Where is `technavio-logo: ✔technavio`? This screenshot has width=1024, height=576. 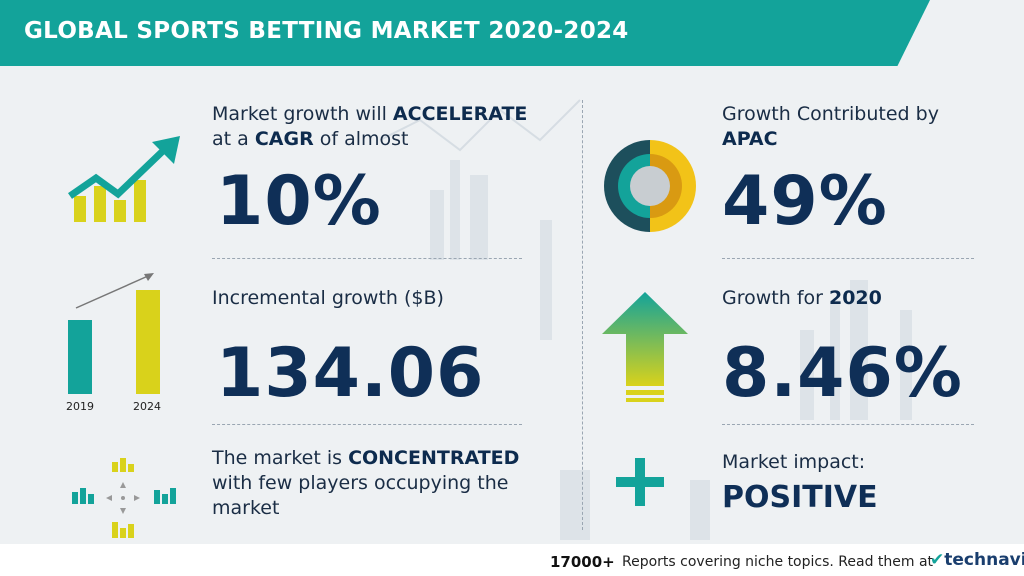
technavio-logo: ✔technavio is located at coordinates (977, 560).